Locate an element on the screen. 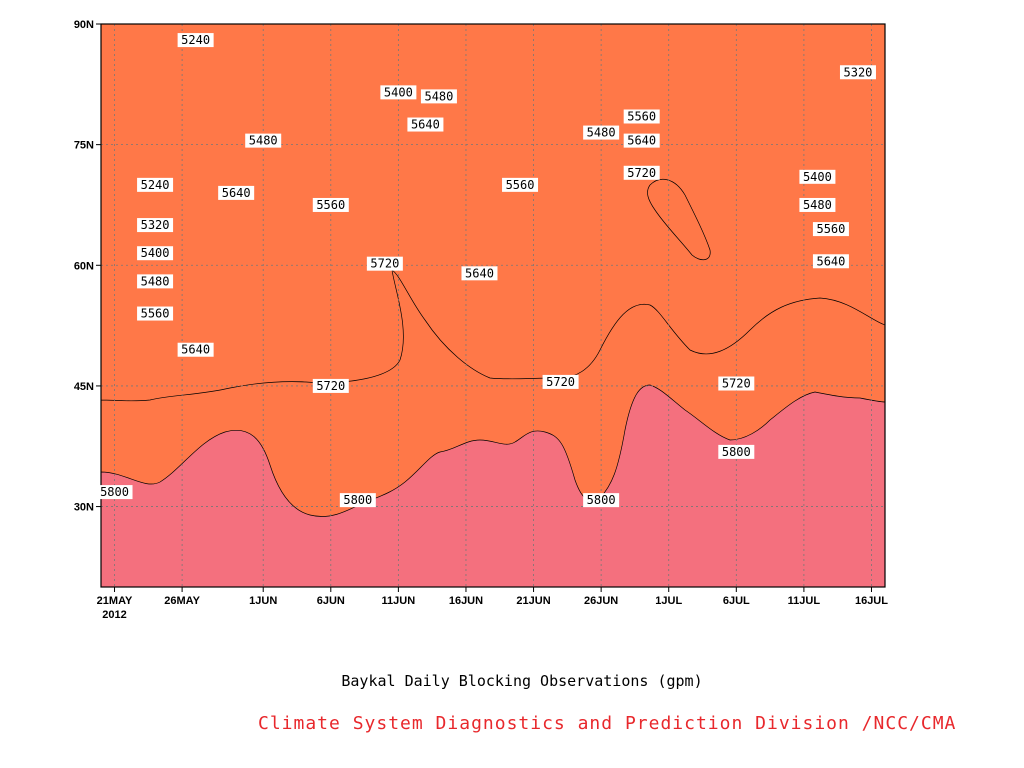 This screenshot has width=1024, height=768. x-tick-label: 16JUN is located at coordinates (466, 601).